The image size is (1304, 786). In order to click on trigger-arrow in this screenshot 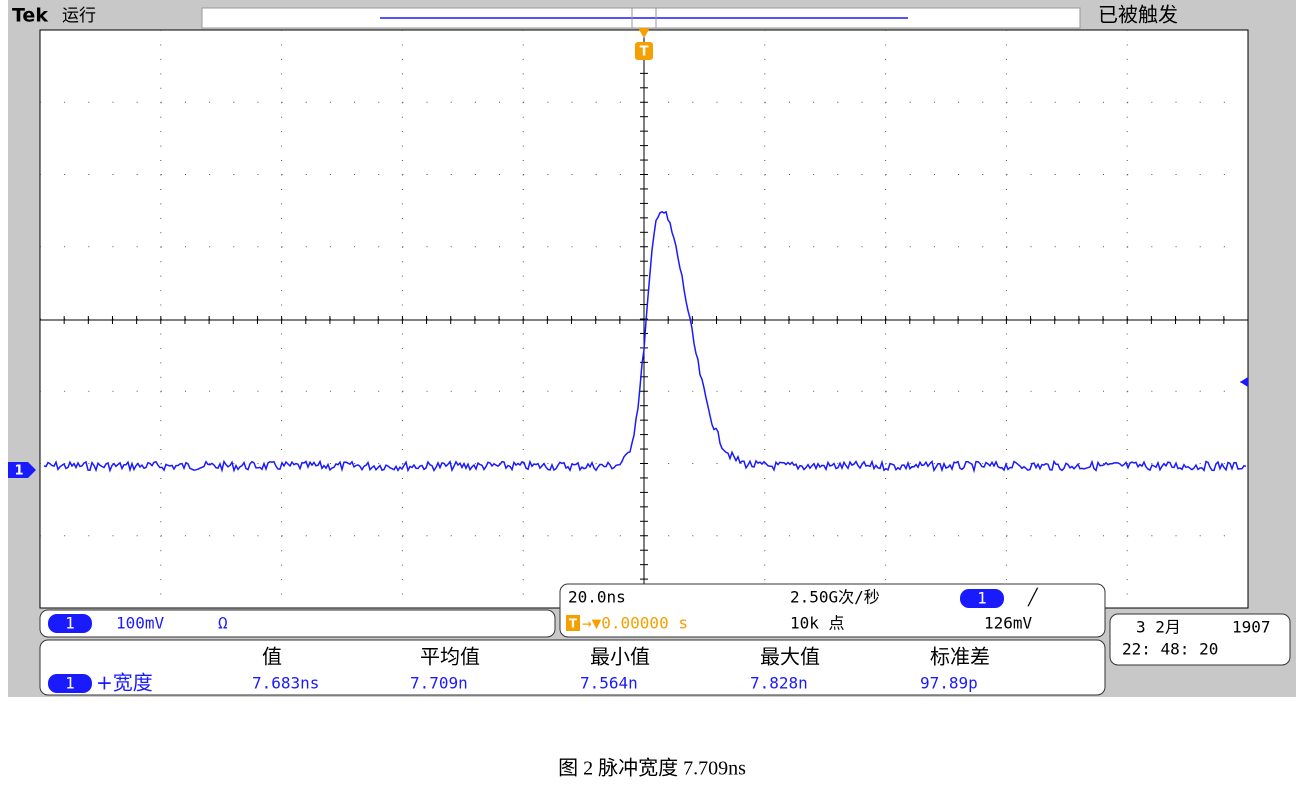, I will do `click(644, 33)`.